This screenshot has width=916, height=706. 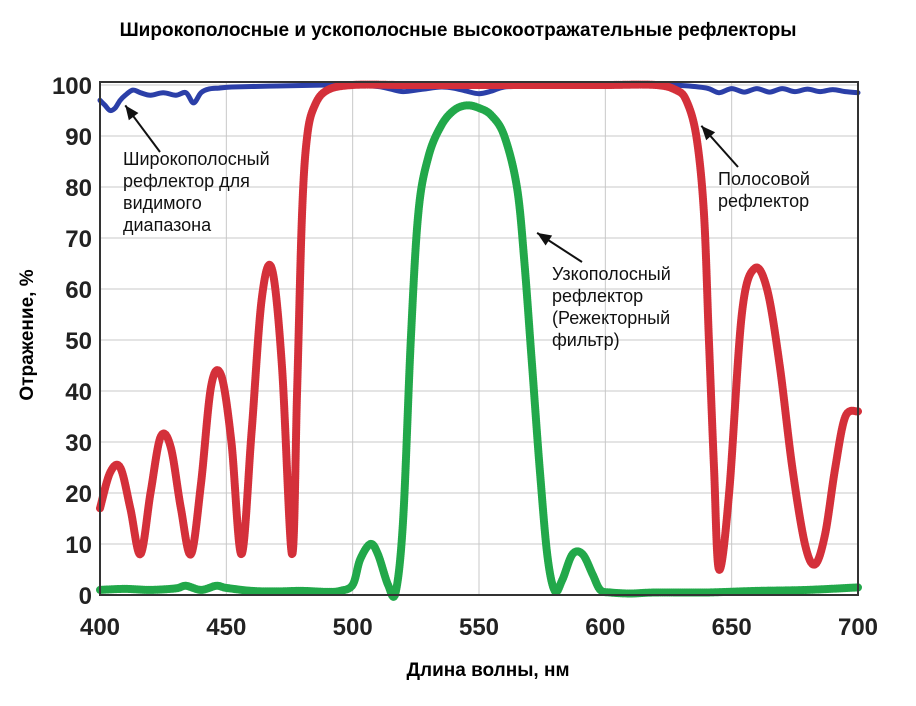 I want to click on x-tick-label-1: 450, so click(x=226, y=627).